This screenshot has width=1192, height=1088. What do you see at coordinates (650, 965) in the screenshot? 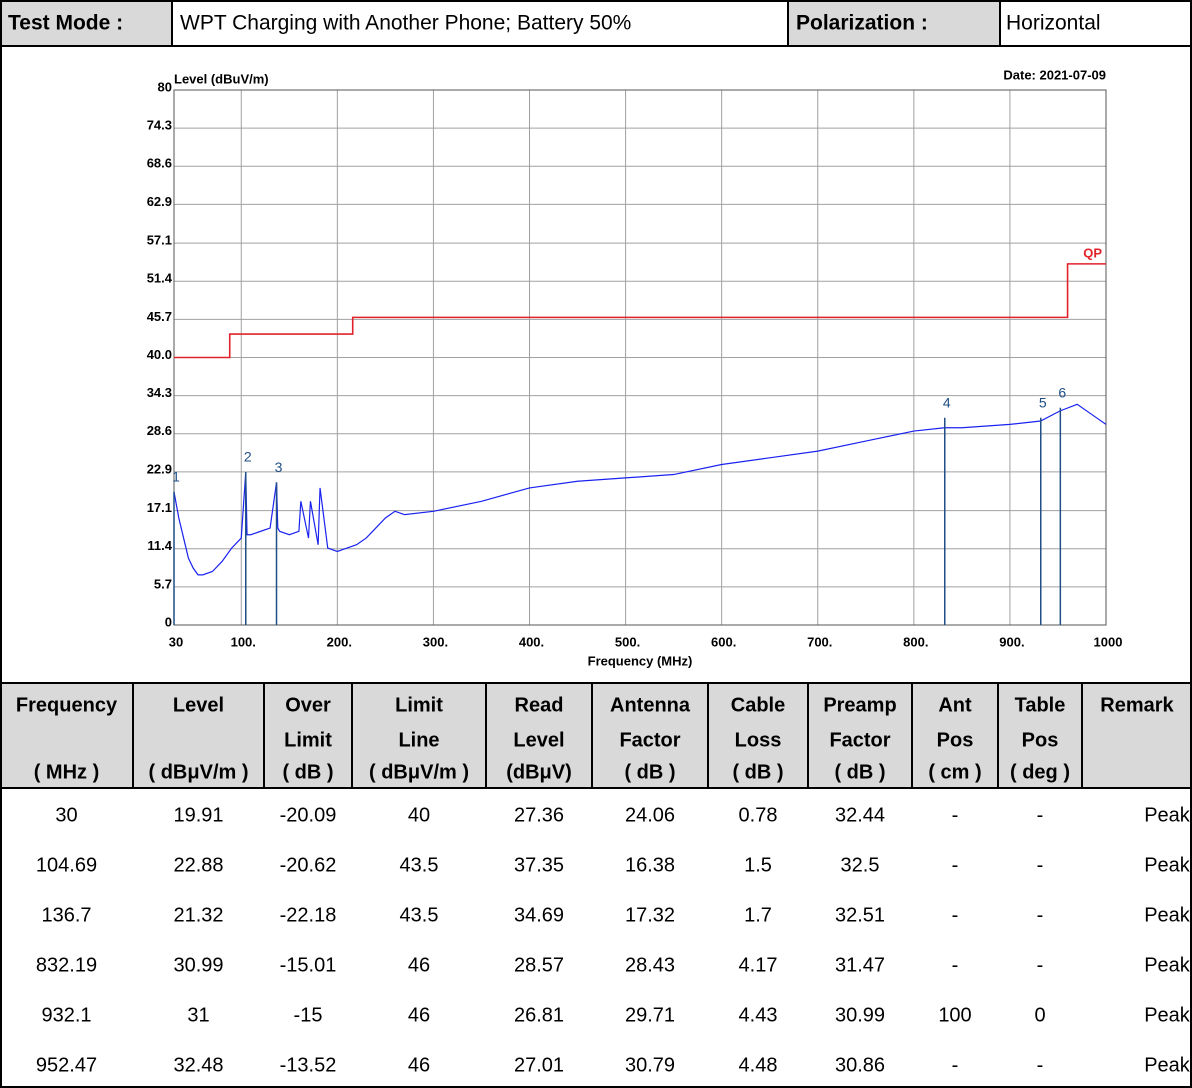
I see `table-cell: 28.43` at bounding box center [650, 965].